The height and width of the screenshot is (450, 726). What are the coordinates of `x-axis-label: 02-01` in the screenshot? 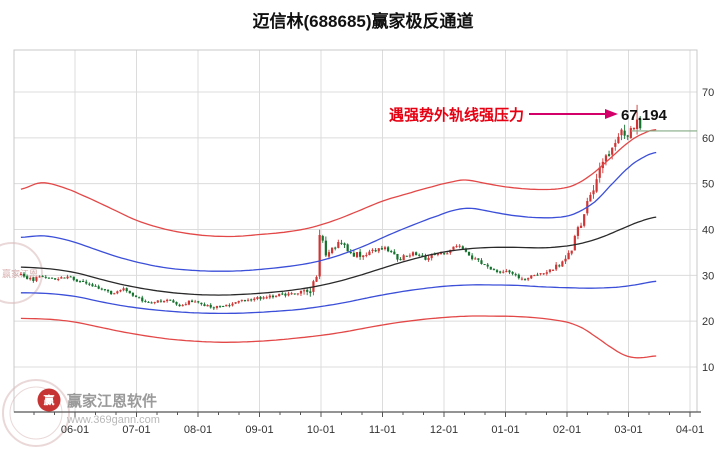 It's located at (567, 430).